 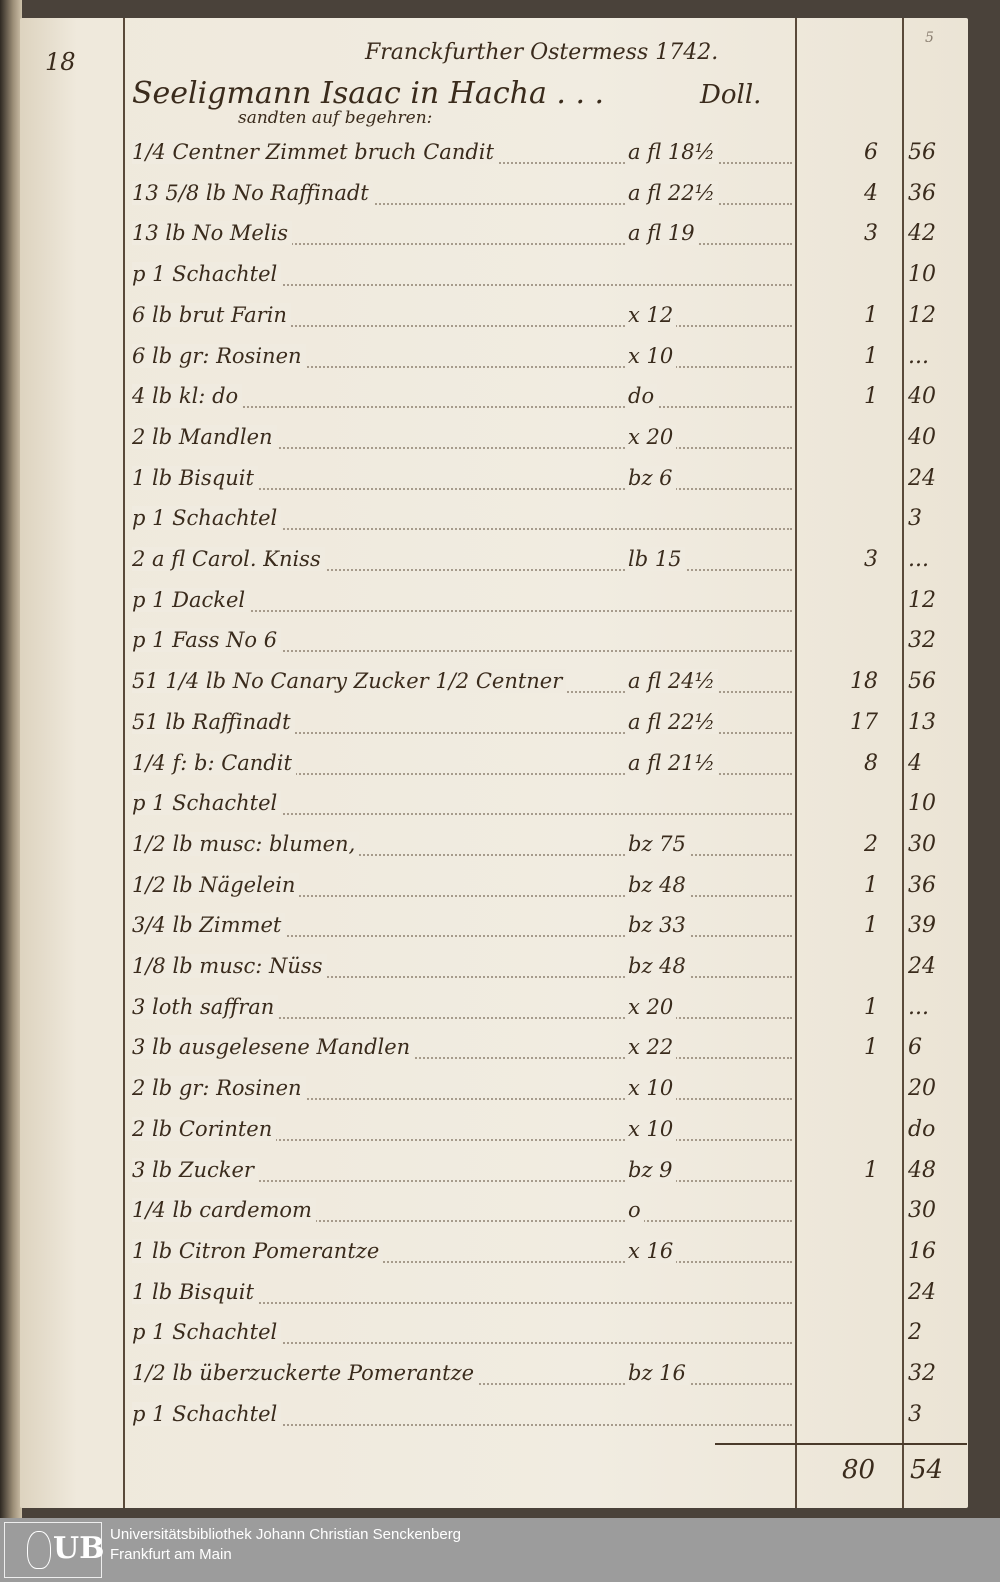 What do you see at coordinates (864, 722) in the screenshot?
I see `amount-florin: 17` at bounding box center [864, 722].